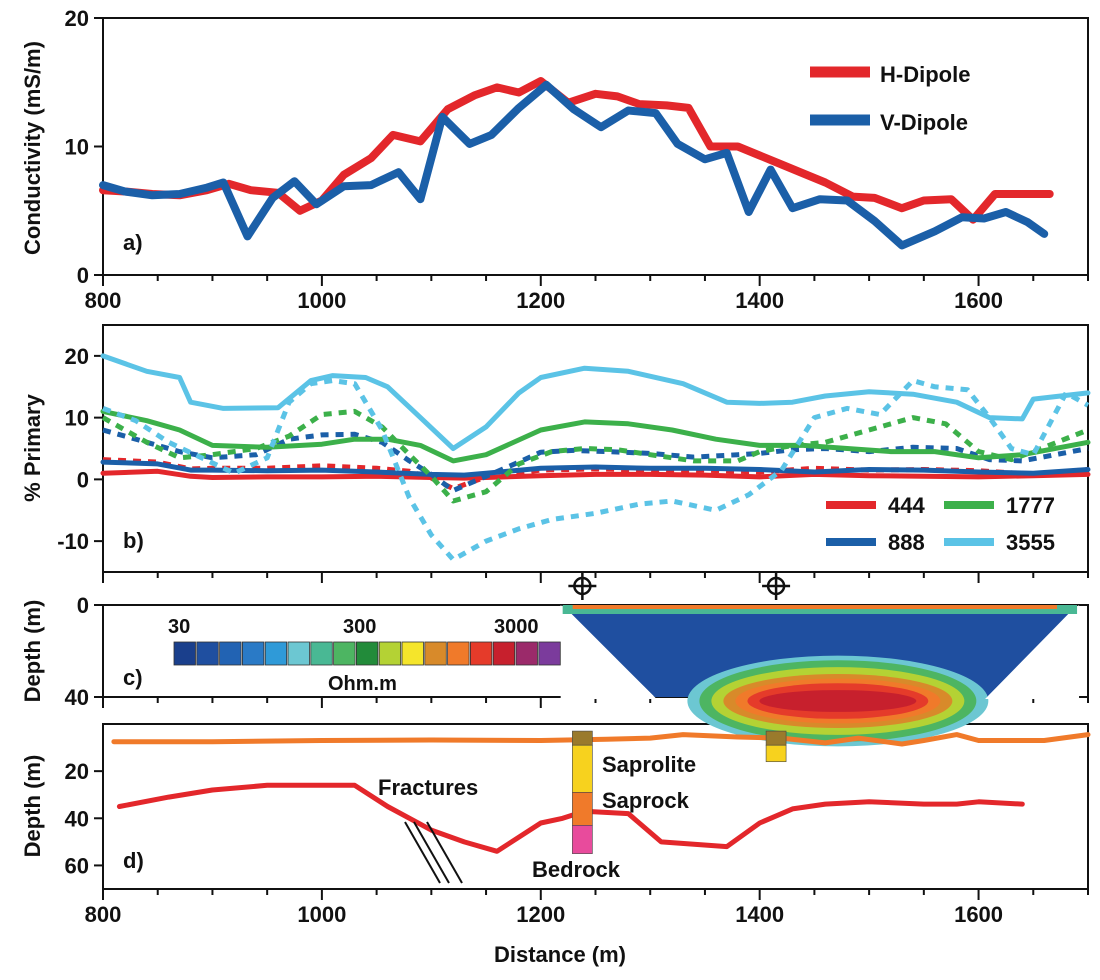 The height and width of the screenshot is (980, 1100). I want to click on x-tick-label-a-1600: 1600, so click(978, 300).